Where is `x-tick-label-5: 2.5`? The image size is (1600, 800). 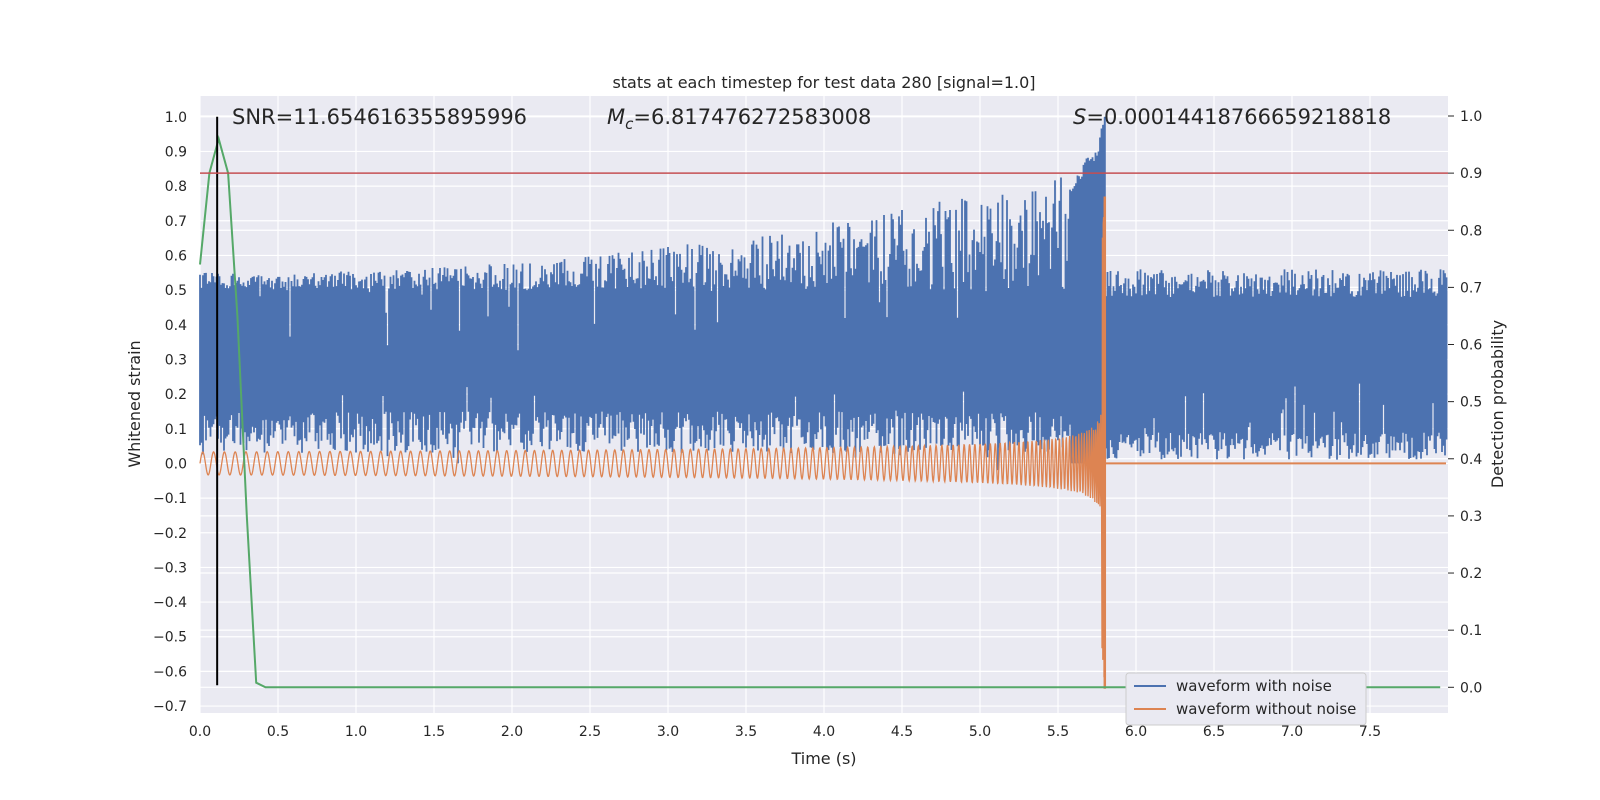
x-tick-label-5: 2.5 is located at coordinates (590, 732).